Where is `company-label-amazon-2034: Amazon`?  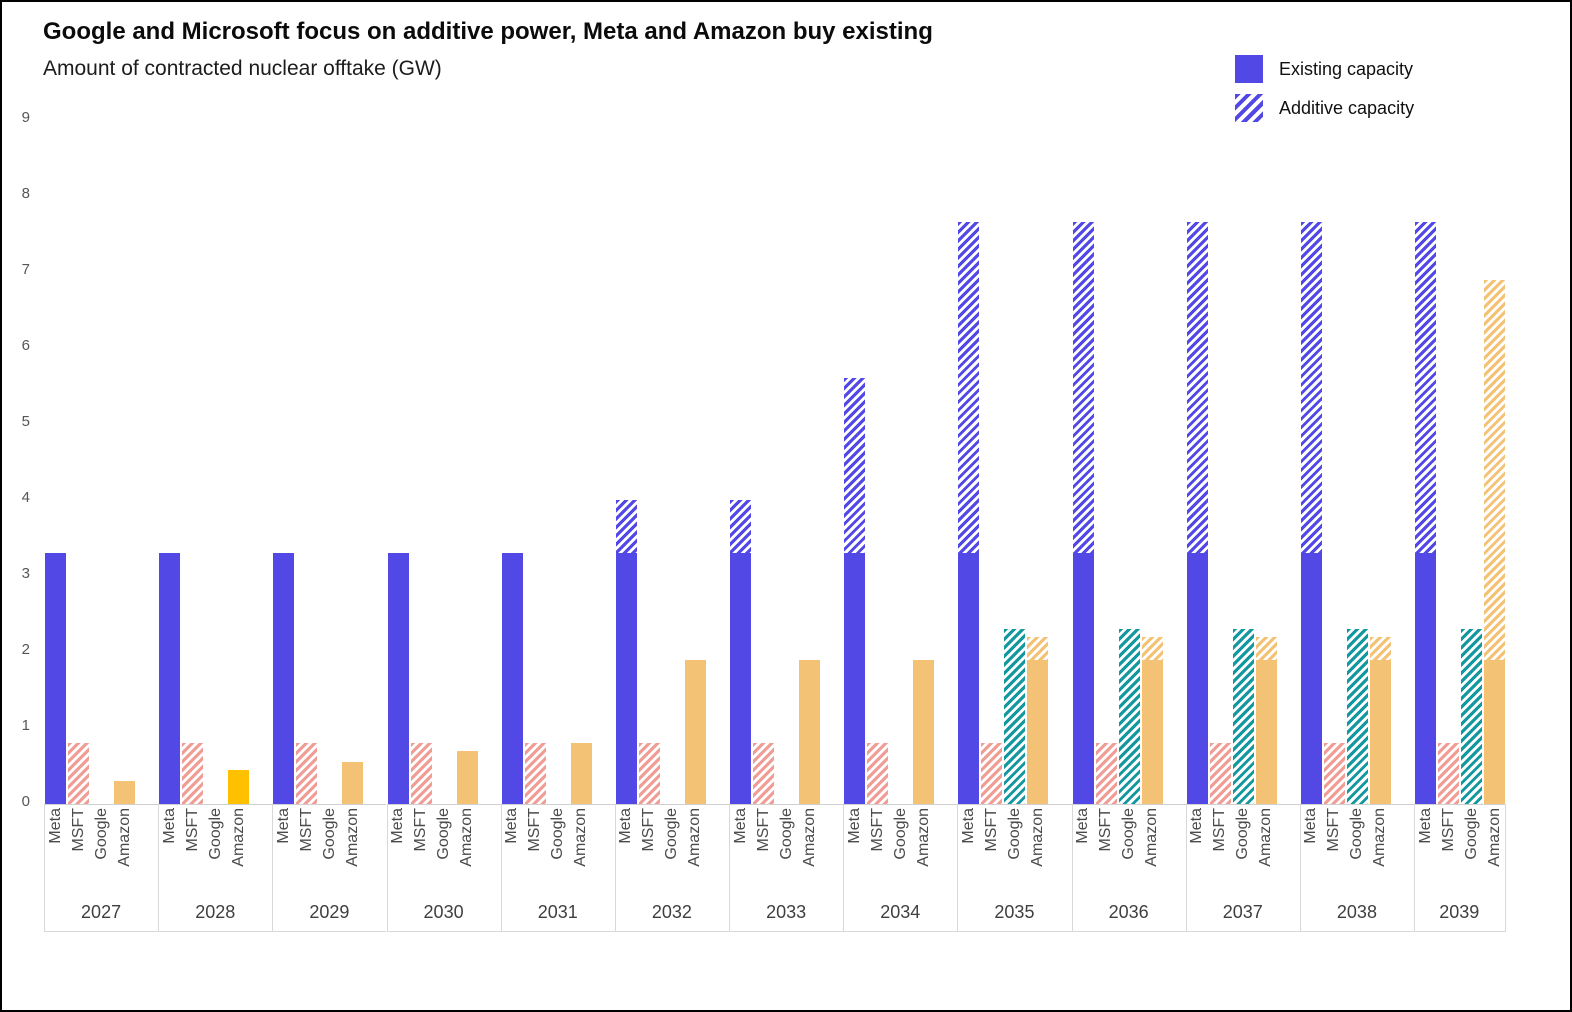
company-label-amazon-2034: Amazon is located at coordinates (923, 837).